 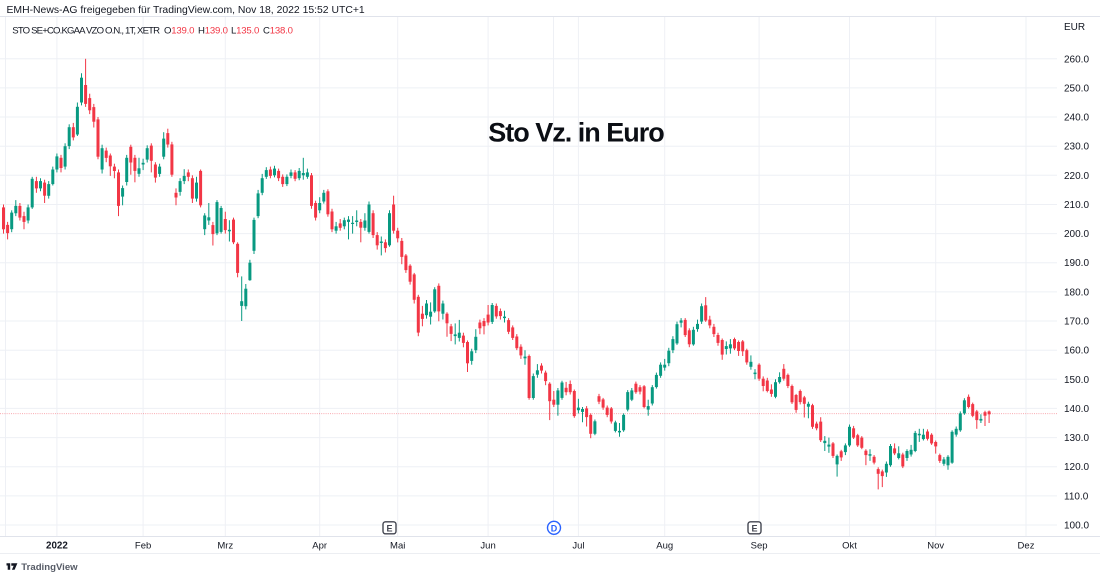 I want to click on svg-text: Jul, so click(x=578, y=546).